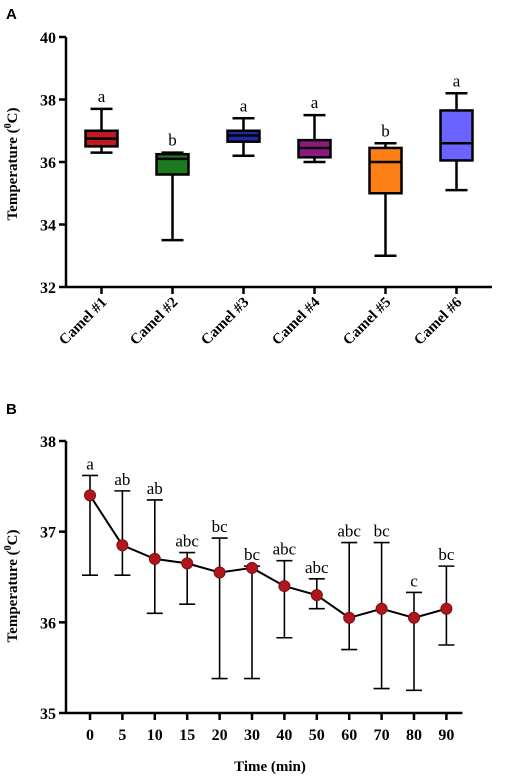 The height and width of the screenshot is (778, 510). Describe the element at coordinates (225, 322) in the screenshot. I see `a-x-category-label: Camel #3` at that location.